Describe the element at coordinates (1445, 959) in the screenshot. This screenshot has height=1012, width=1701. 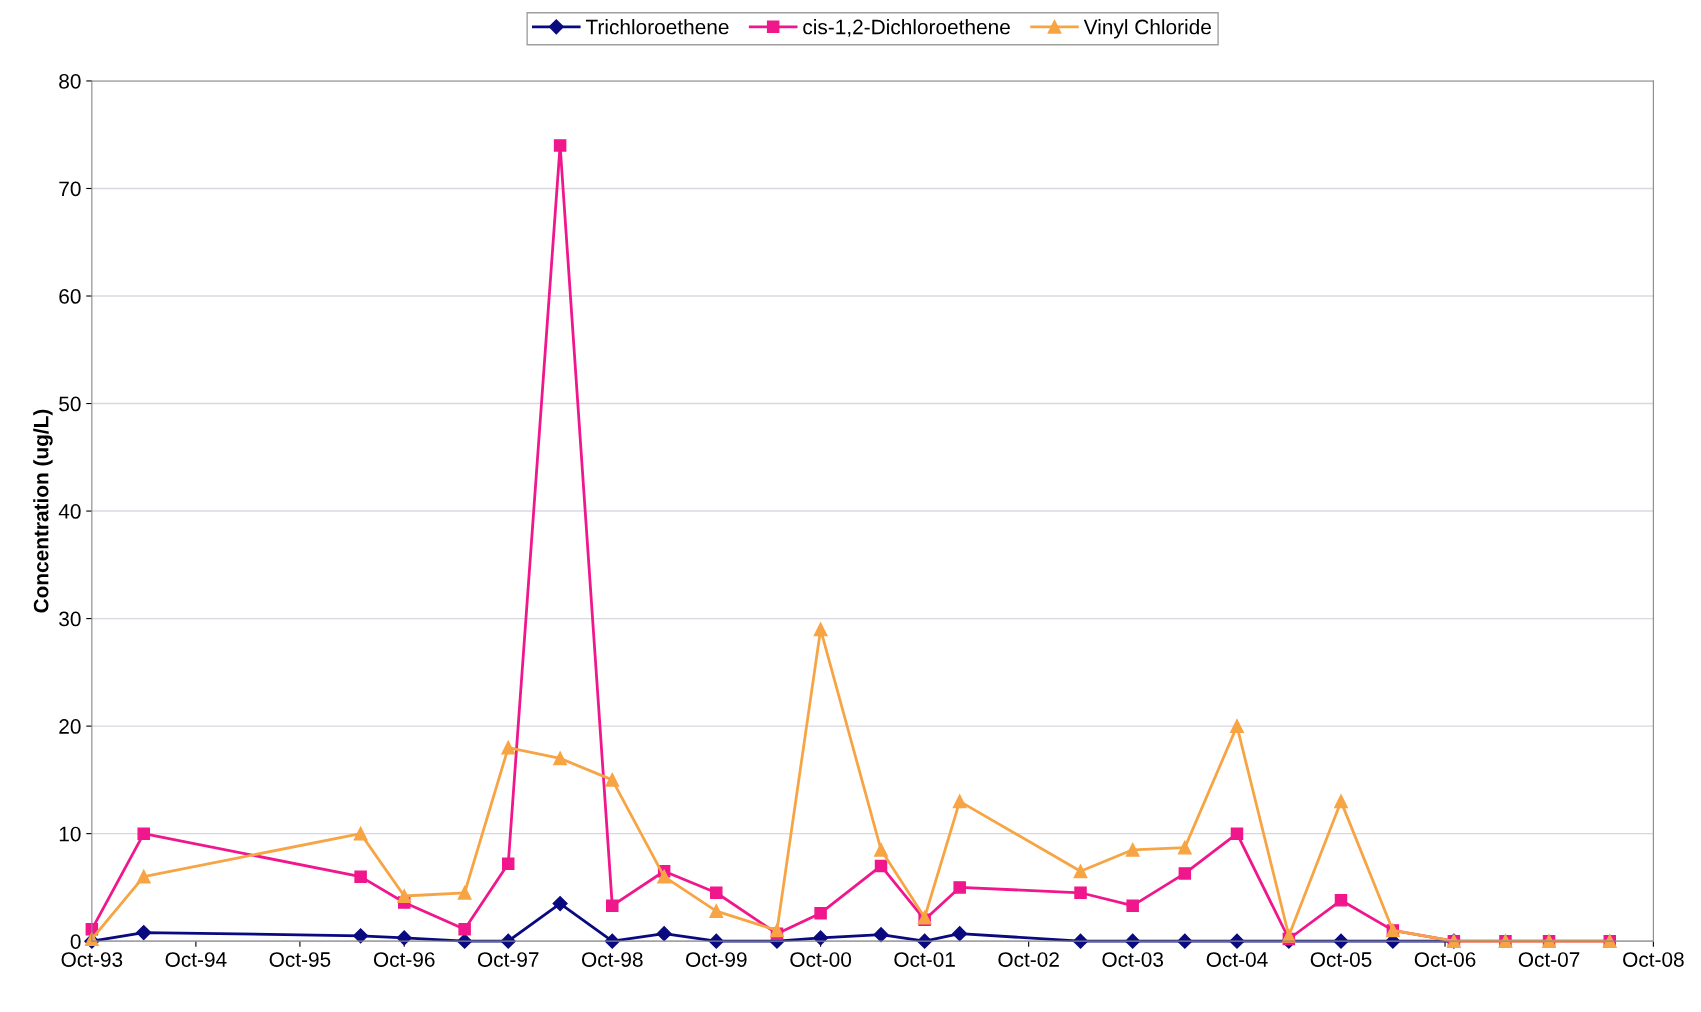
I see `x-tick-label: Oct-06` at that location.